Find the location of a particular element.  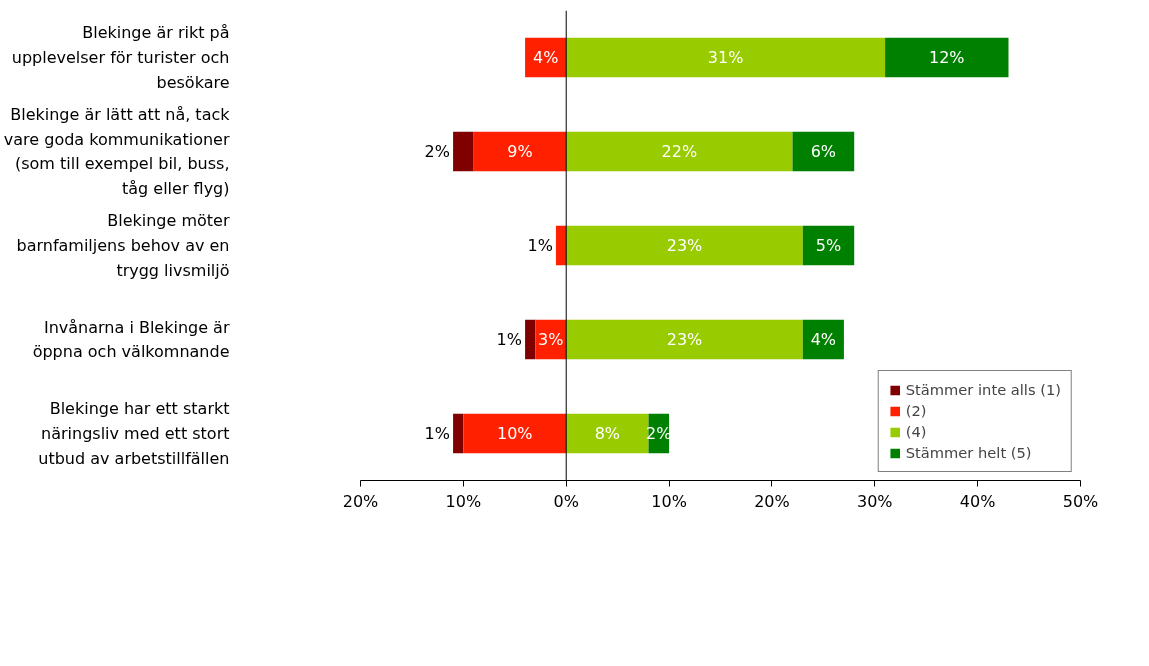

data-label: 10% is located at coordinates (515, 433).